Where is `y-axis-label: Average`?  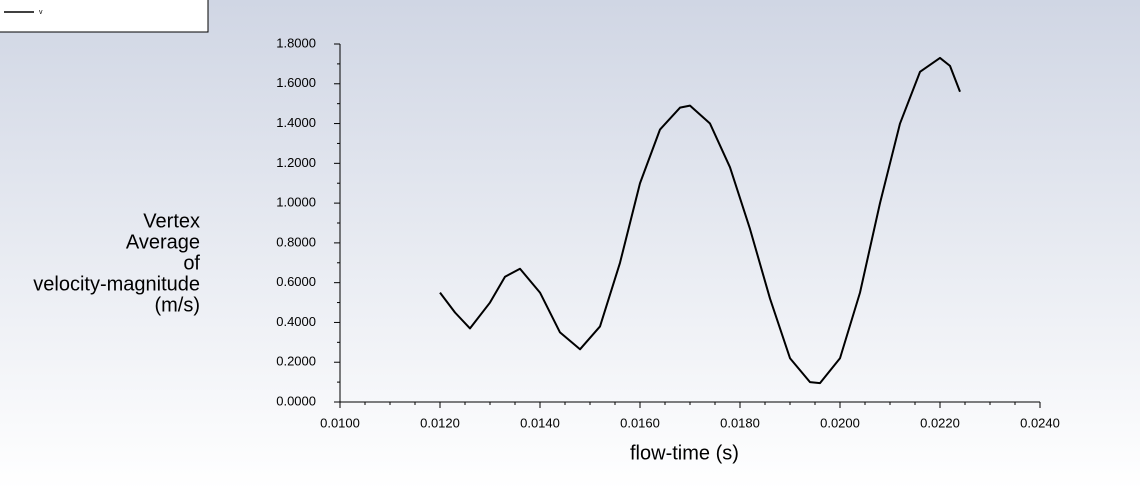
y-axis-label: Average is located at coordinates (163, 242).